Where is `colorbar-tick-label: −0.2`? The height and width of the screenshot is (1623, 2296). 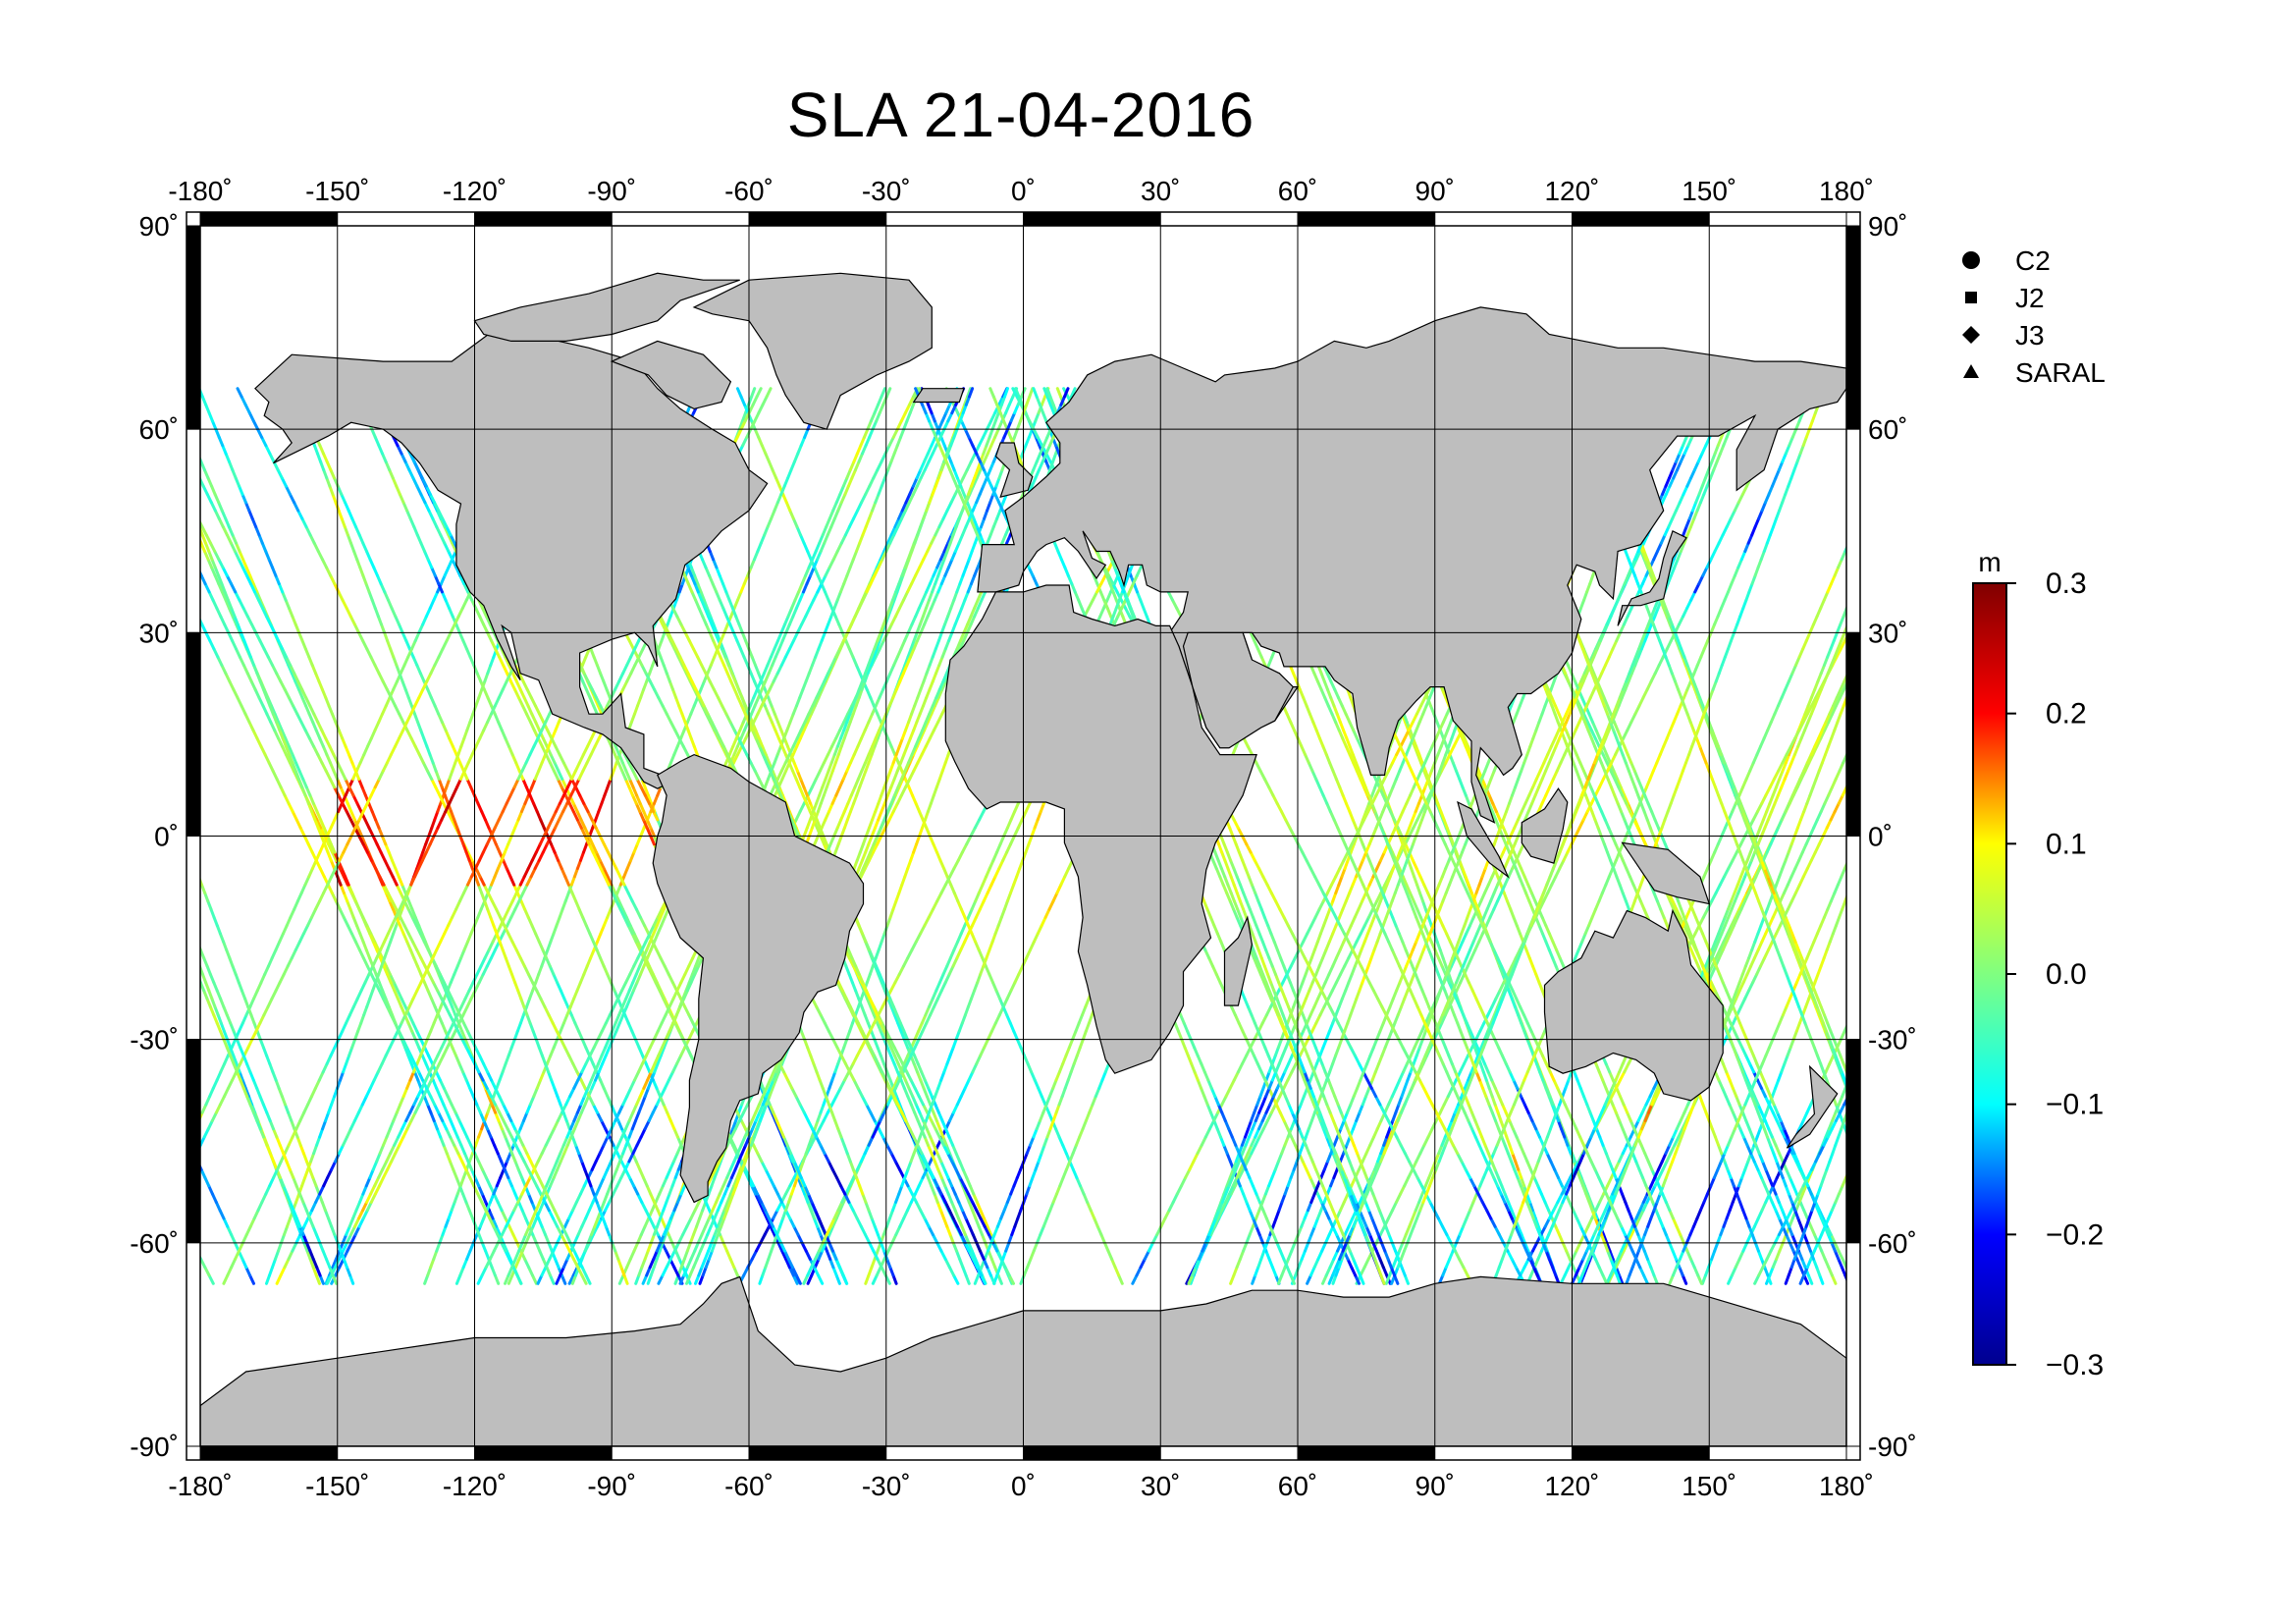 colorbar-tick-label: −0.2 is located at coordinates (2075, 1234).